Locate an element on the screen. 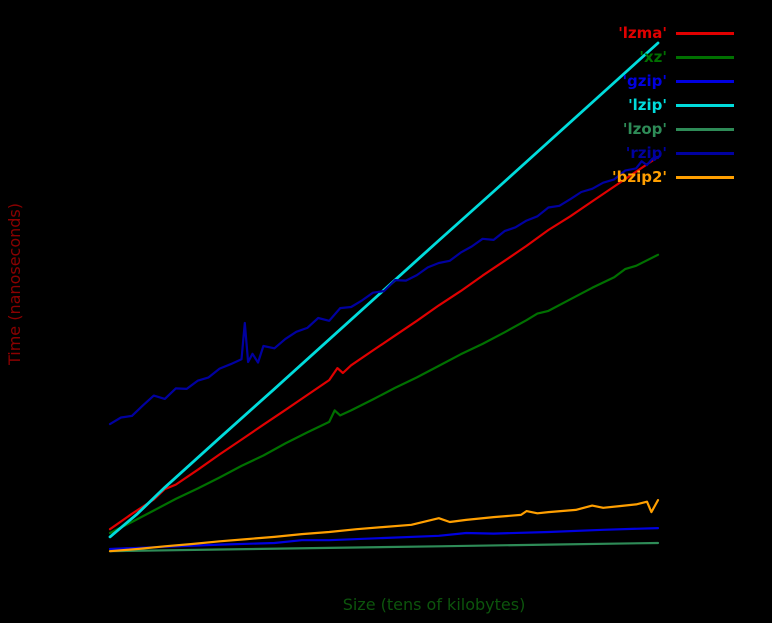  legend-label-lzma: 'lzma' is located at coordinates (642, 33).